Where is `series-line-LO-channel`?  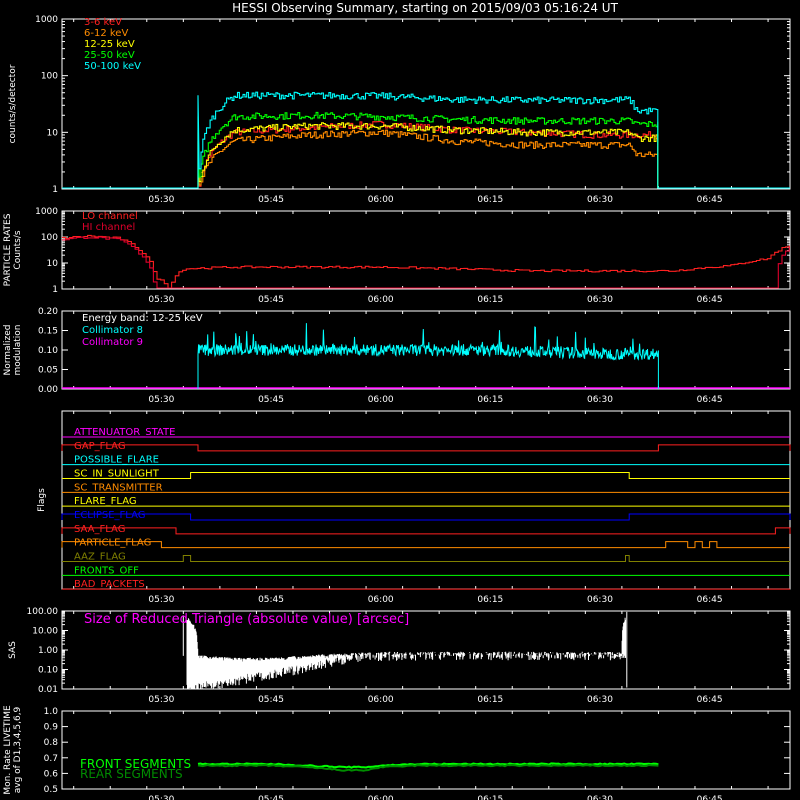
series-line-LO-channel is located at coordinates (426, 261).